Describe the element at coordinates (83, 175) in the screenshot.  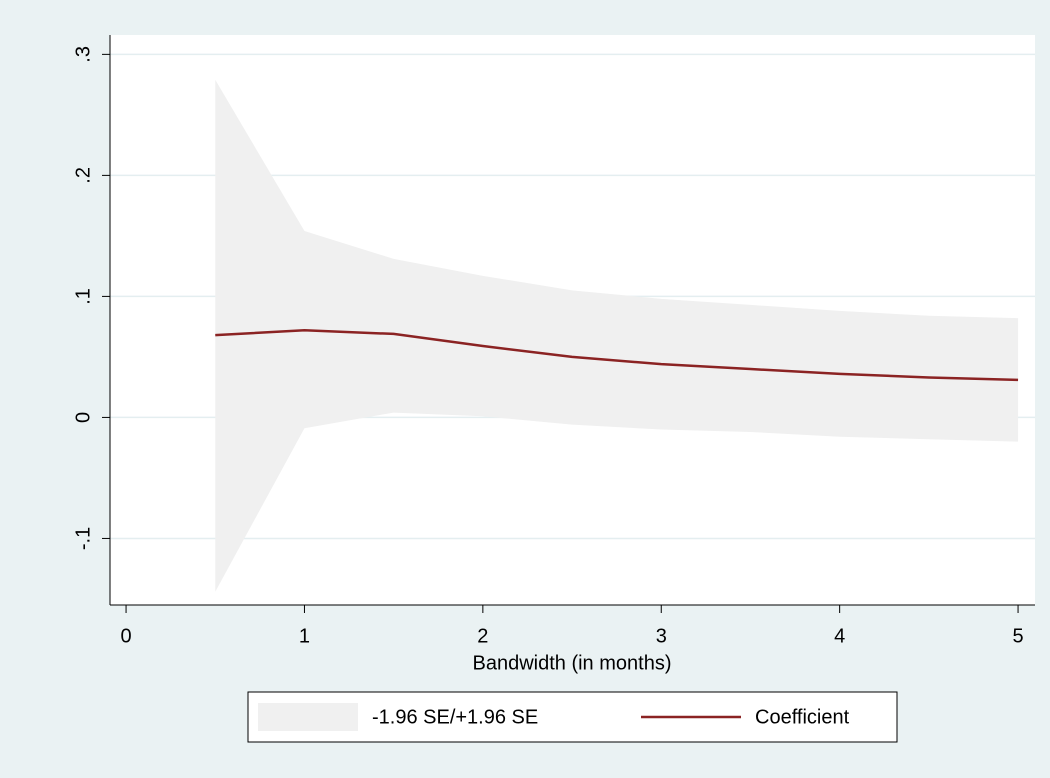
I see `y-tick-label: .2` at that location.